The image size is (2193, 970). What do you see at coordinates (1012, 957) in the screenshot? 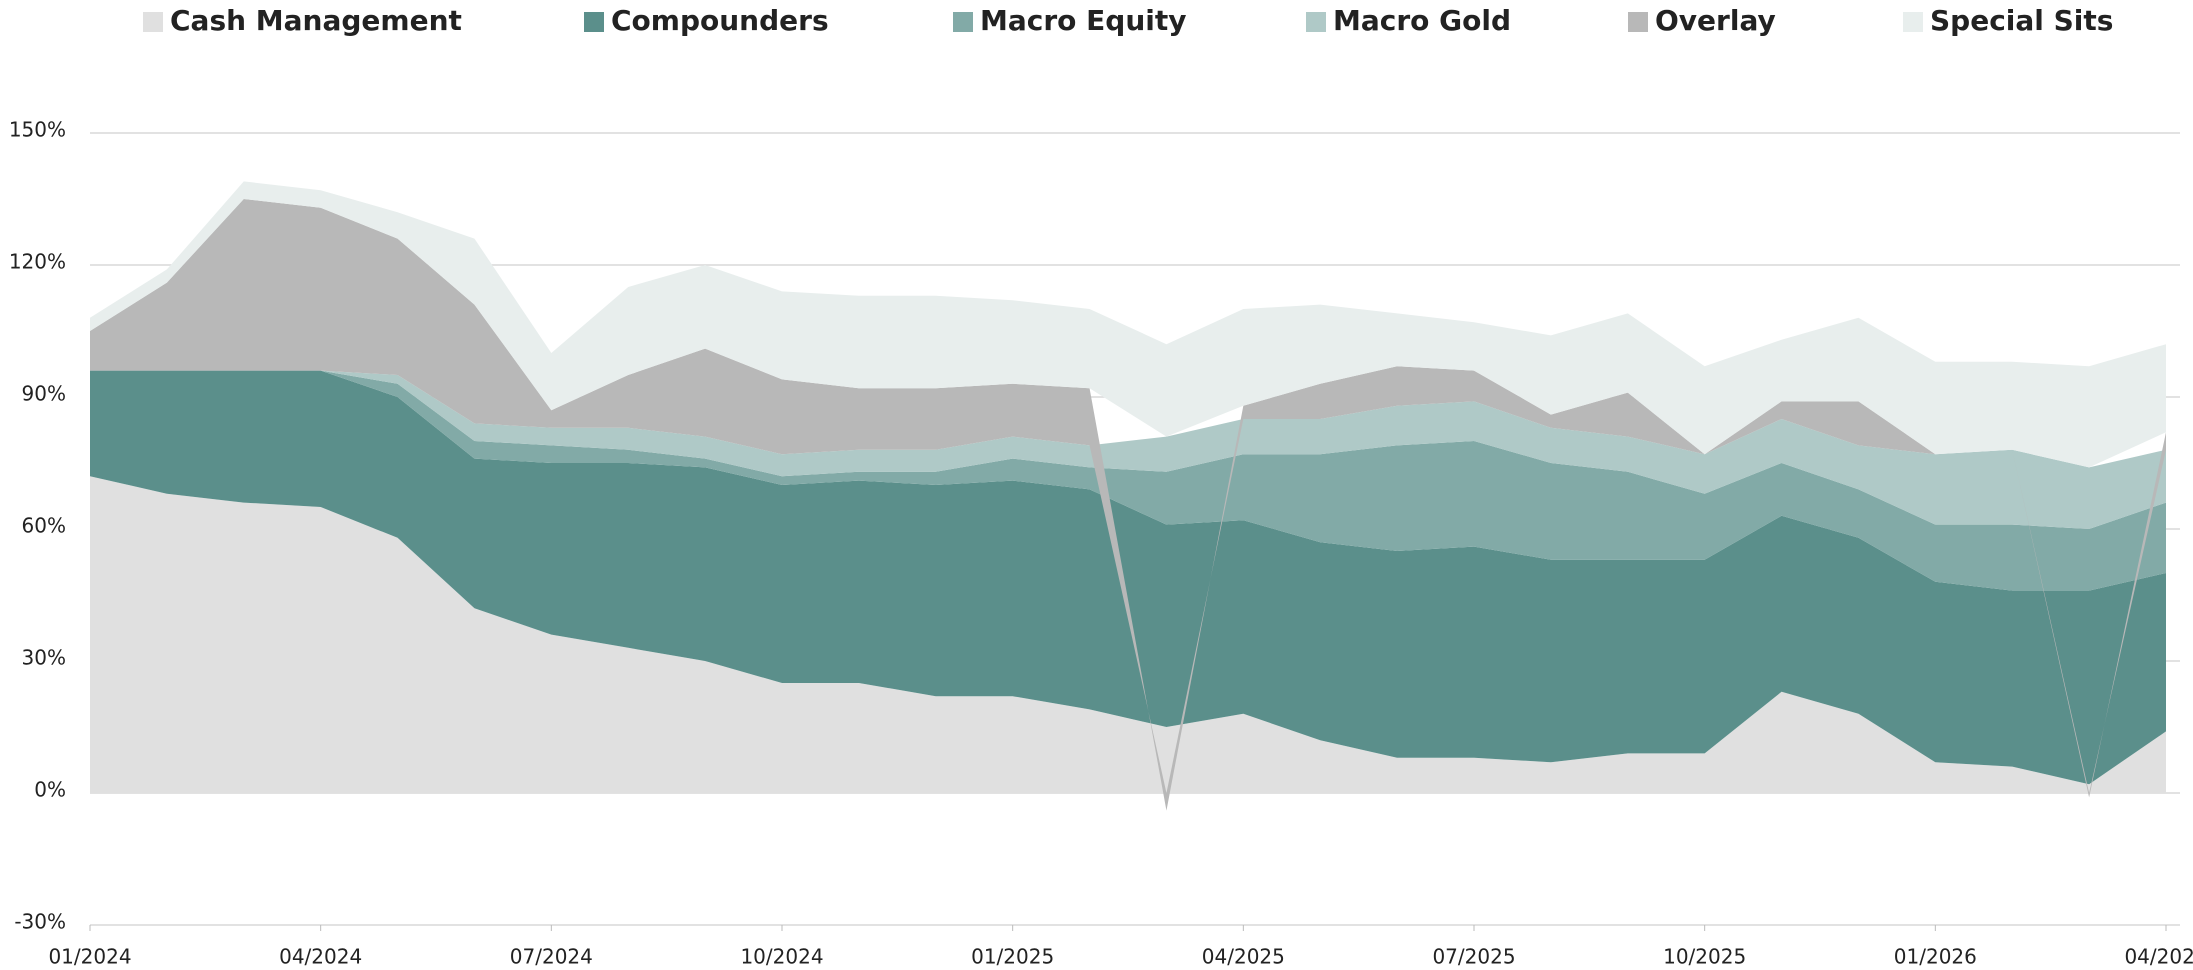
I see `x-tick-label: 01/2025` at bounding box center [1012, 957].